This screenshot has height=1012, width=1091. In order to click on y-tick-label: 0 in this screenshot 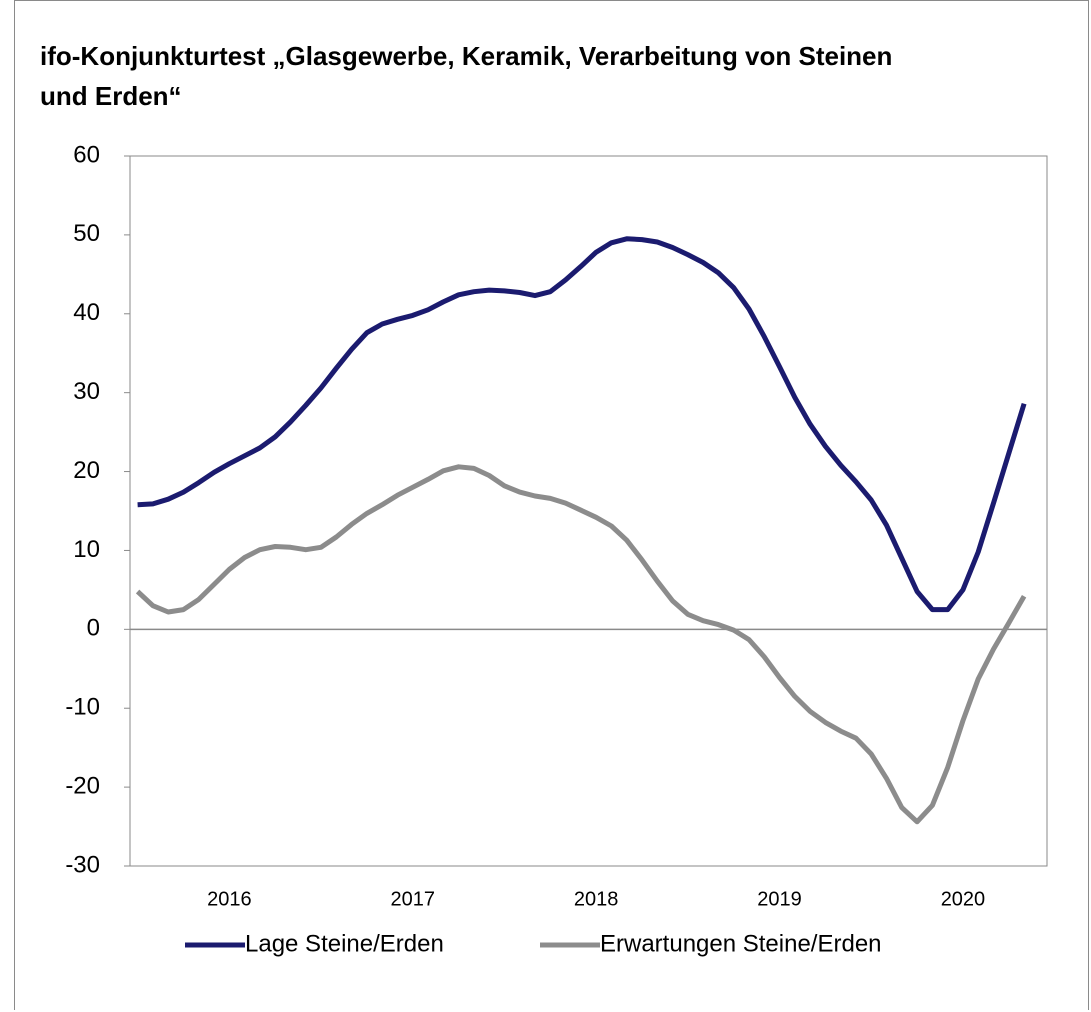, I will do `click(93, 628)`.